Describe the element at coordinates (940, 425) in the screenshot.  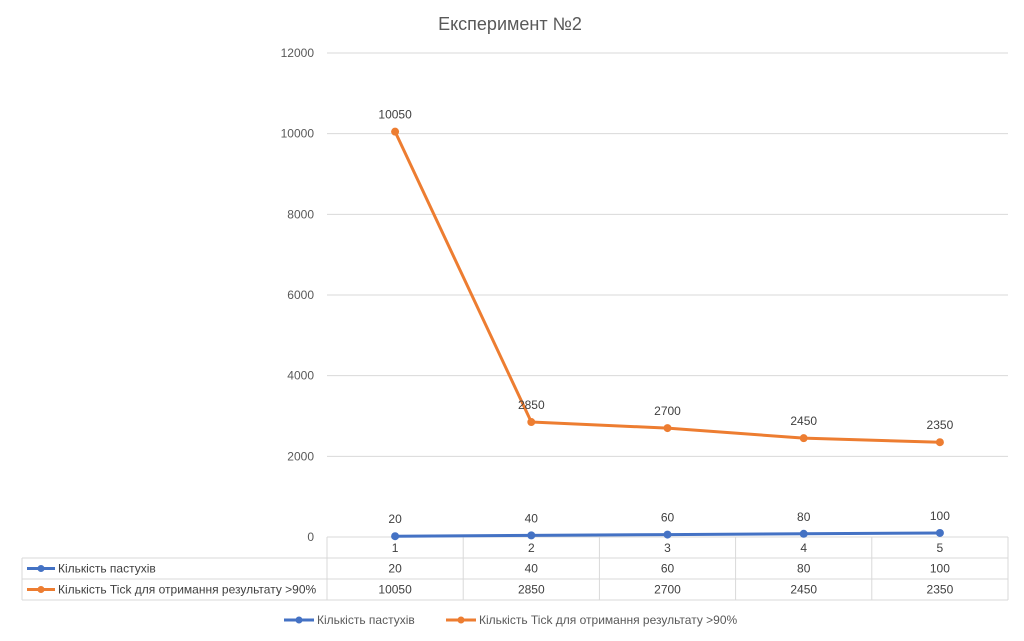
I see `data-label: 2350` at that location.